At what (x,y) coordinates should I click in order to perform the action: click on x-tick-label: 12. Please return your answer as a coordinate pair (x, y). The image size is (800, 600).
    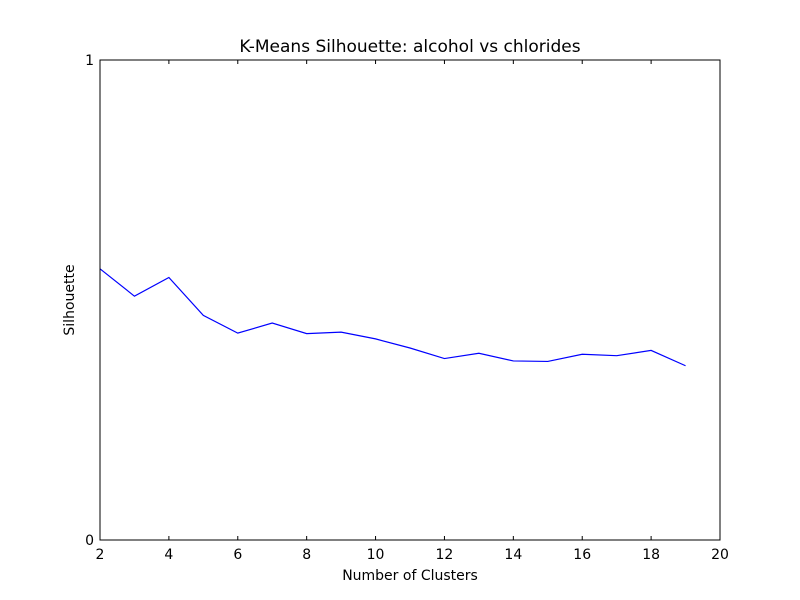
    Looking at the image, I should click on (445, 555).